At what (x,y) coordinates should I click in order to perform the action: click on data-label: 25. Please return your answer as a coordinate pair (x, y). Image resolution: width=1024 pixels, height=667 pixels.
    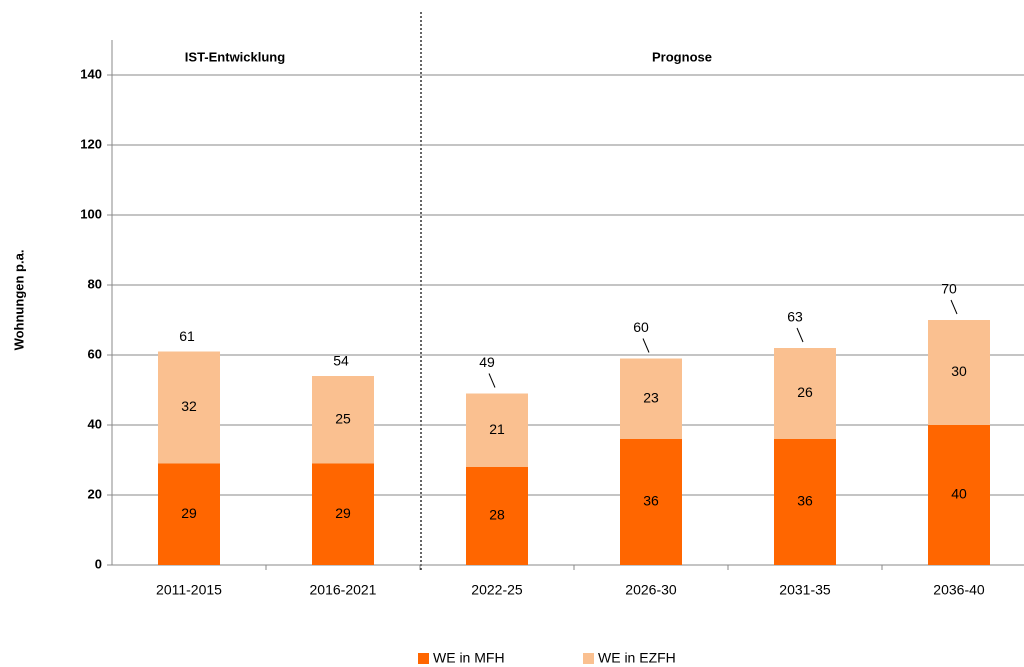
    Looking at the image, I should click on (343, 418).